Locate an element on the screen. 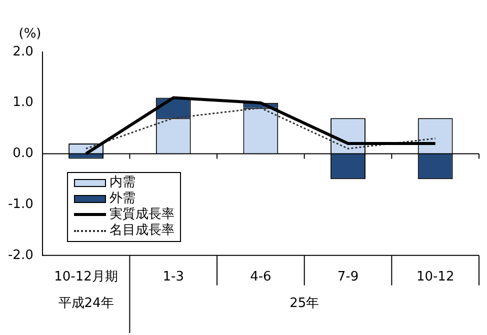 This screenshot has width=487, height=335. y-tick-label: -2.0 is located at coordinates (21, 255).